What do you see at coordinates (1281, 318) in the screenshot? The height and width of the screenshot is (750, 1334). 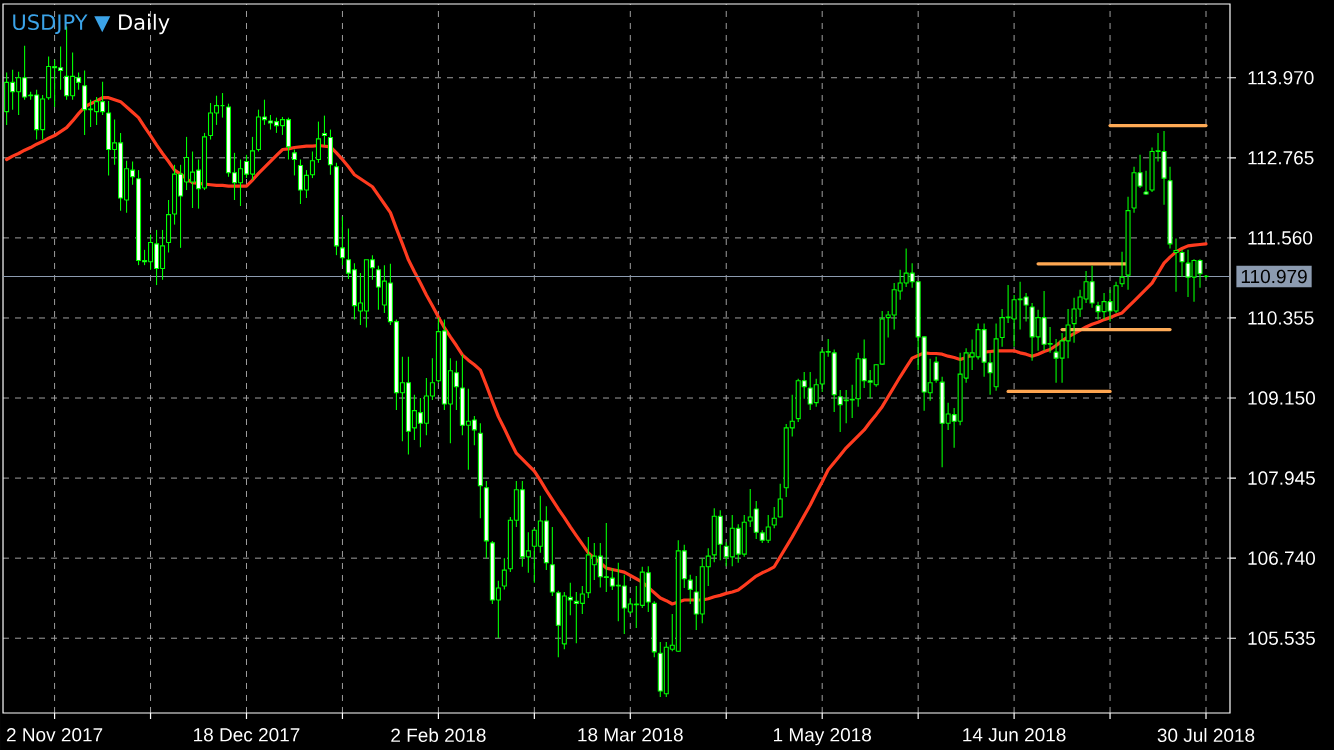 I see `y-tick-label: 110.355` at bounding box center [1281, 318].